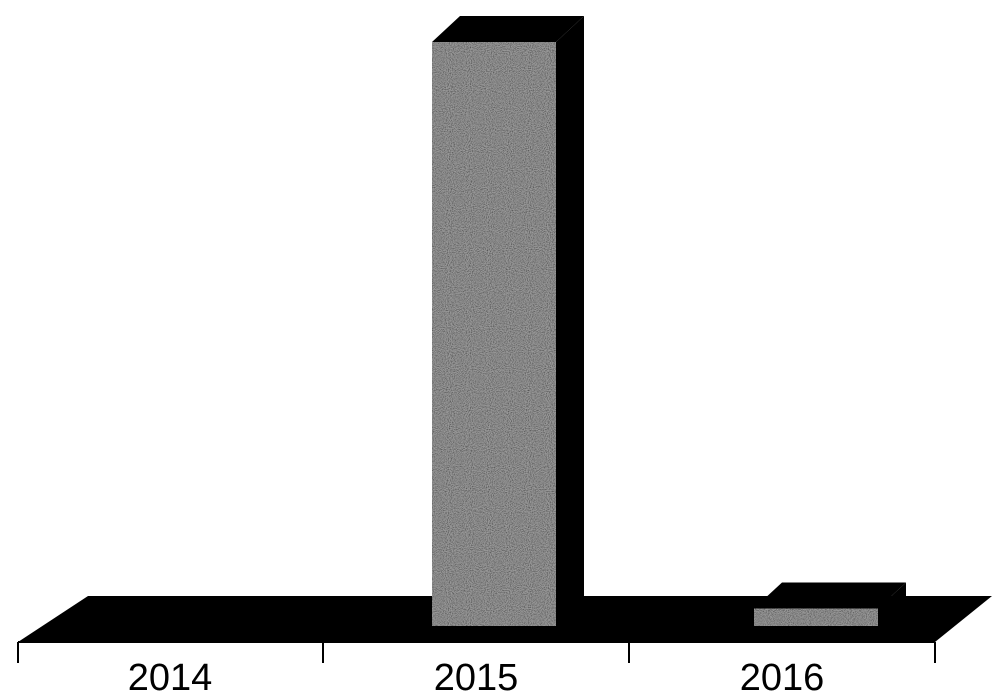  What do you see at coordinates (830, 595) in the screenshot?
I see `bar-top-2016` at bounding box center [830, 595].